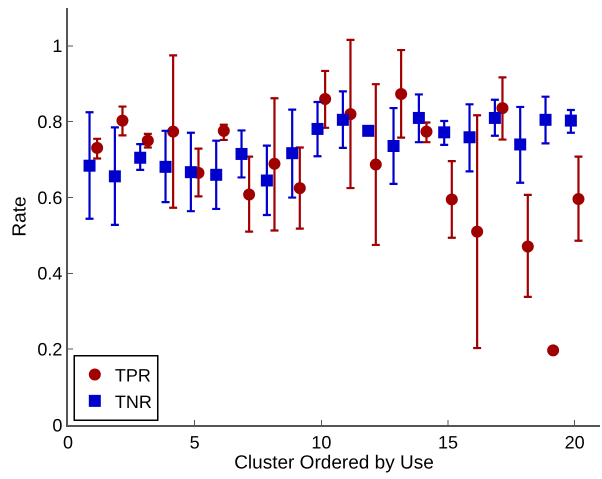 The width and height of the screenshot is (602, 479). I want to click on x-tick-label: 20, so click(574, 442).